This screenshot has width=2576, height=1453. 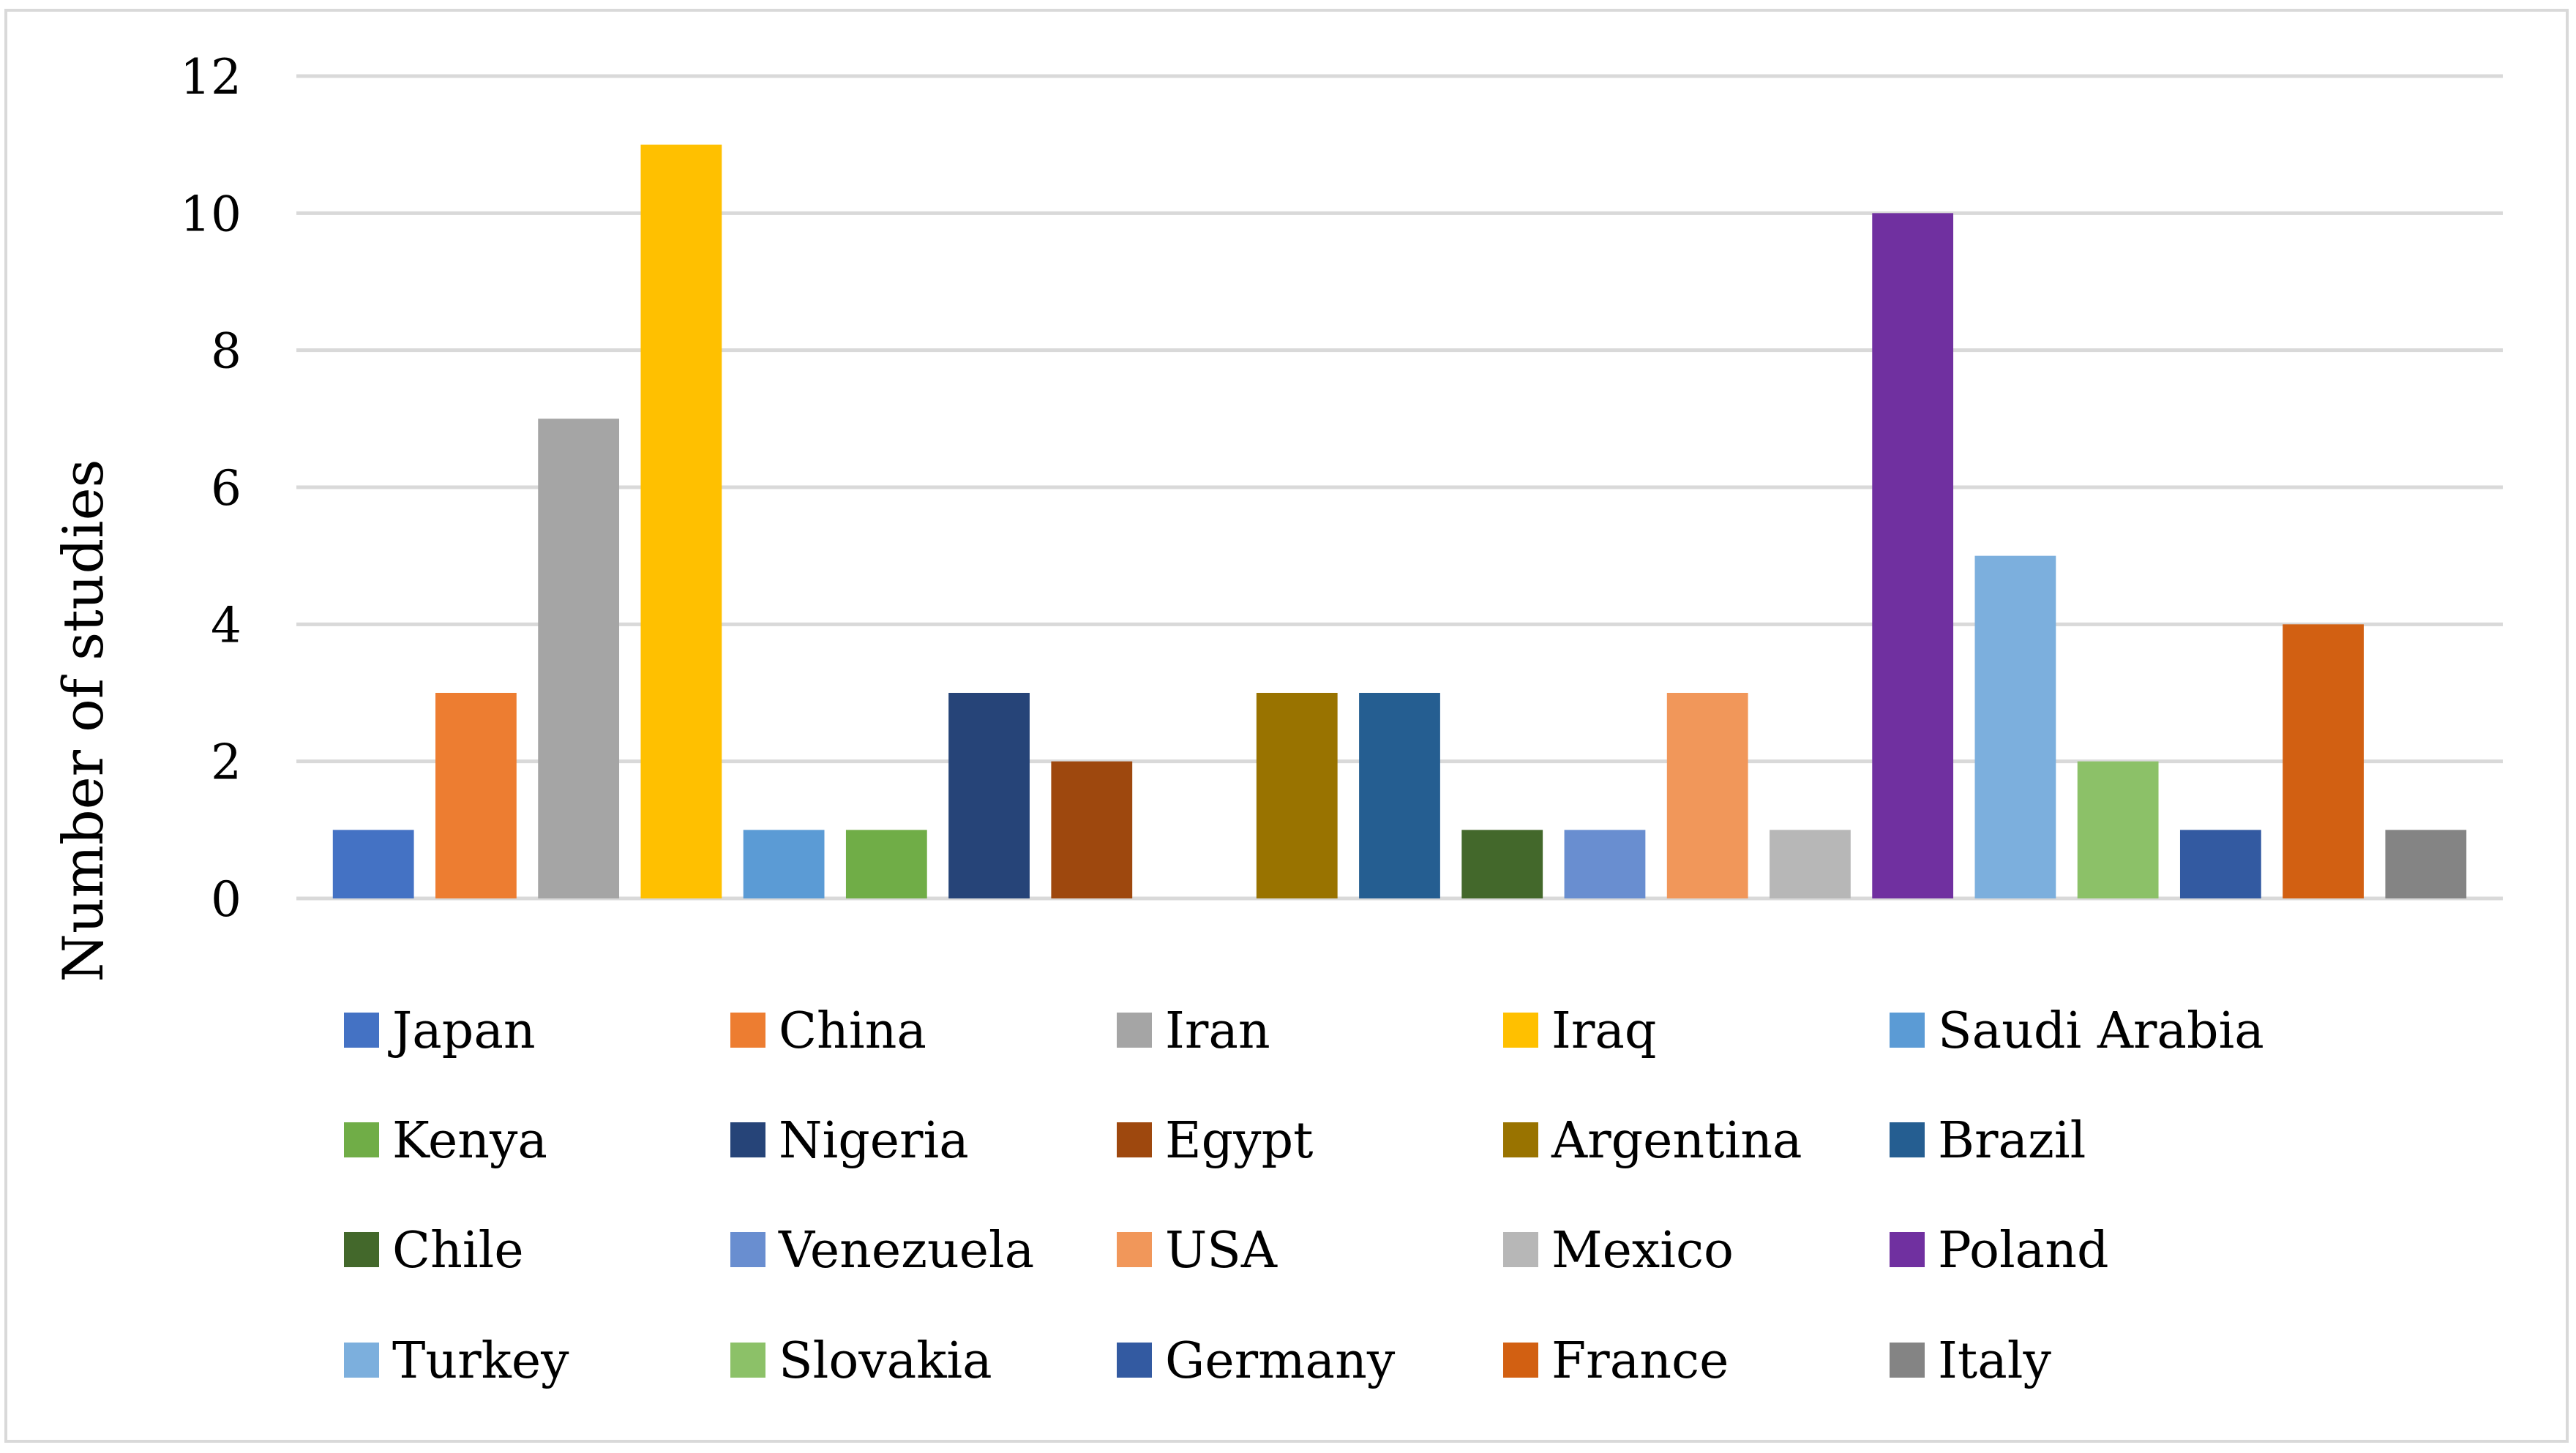 What do you see at coordinates (1280, 1361) in the screenshot?
I see `legend-label: Germany` at bounding box center [1280, 1361].